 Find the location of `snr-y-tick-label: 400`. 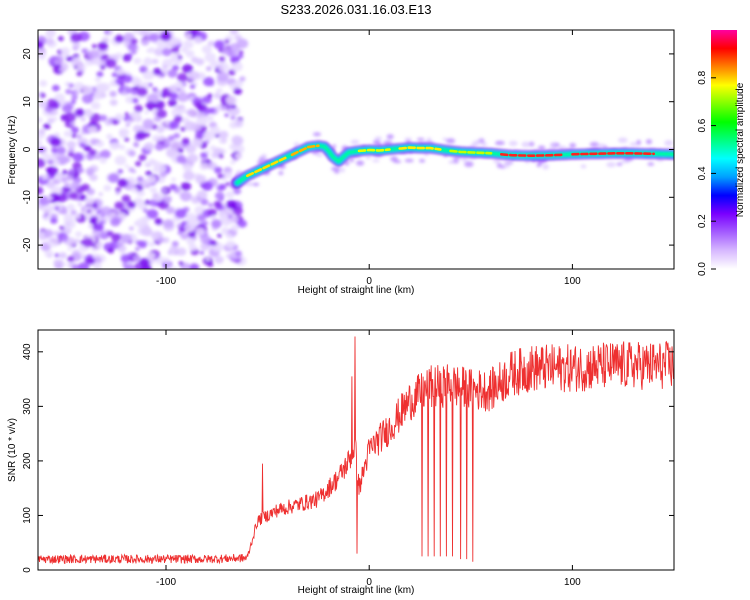

snr-y-tick-label: 400 is located at coordinates (27, 351).